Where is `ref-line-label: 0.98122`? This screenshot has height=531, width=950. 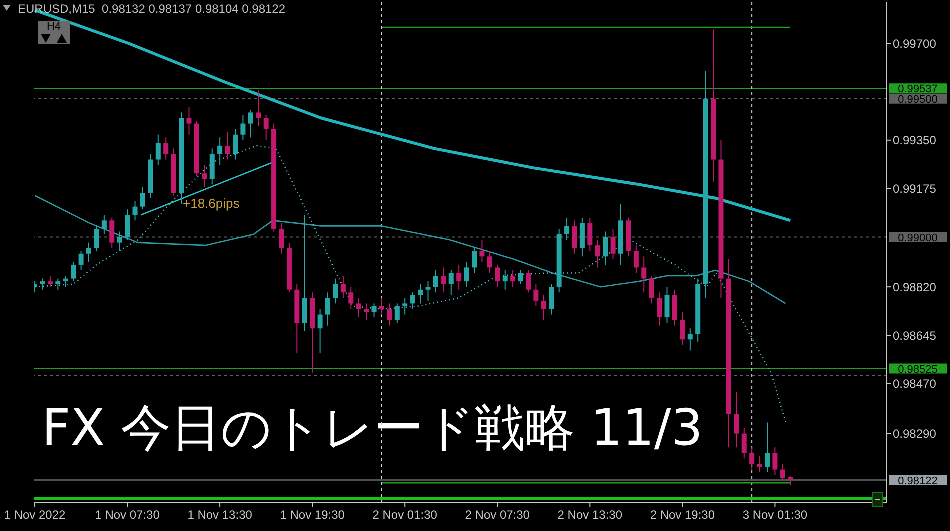
ref-line-label: 0.98122 is located at coordinates (918, 481).